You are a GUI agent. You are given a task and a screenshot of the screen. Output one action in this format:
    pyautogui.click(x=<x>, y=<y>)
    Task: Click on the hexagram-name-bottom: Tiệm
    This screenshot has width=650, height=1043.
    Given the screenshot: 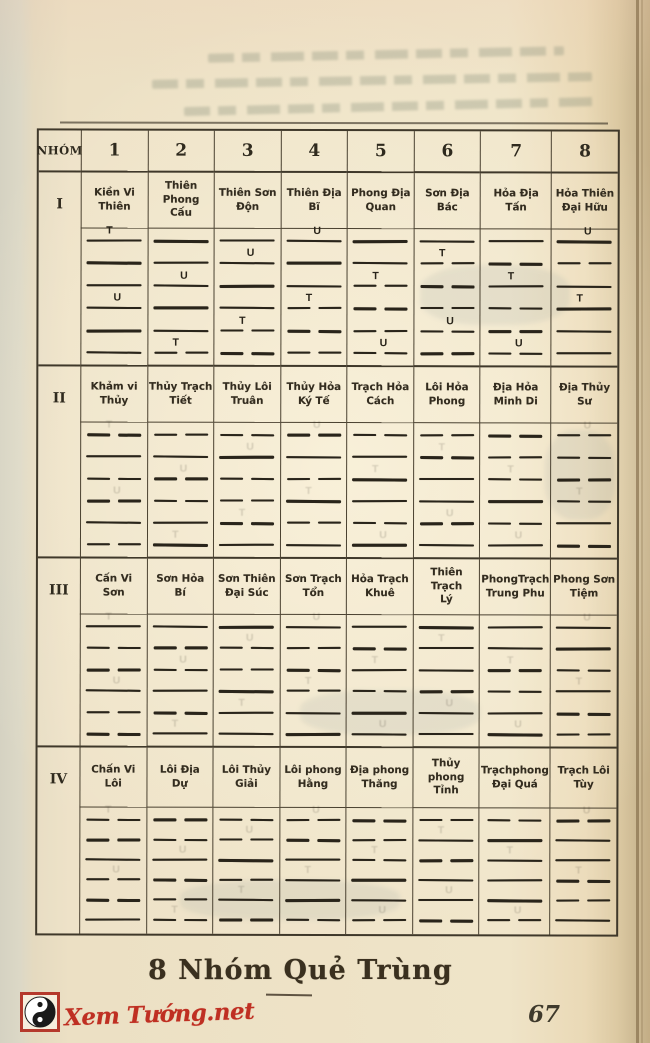 What is the action you would take?
    pyautogui.click(x=584, y=593)
    